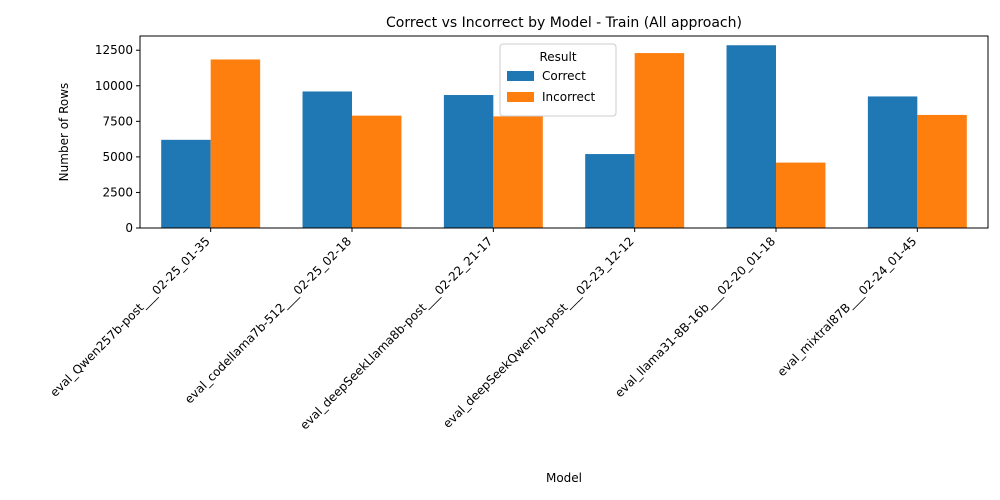 The height and width of the screenshot is (500, 1000). I want to click on legend-swatch-incorrect, so click(520, 97).